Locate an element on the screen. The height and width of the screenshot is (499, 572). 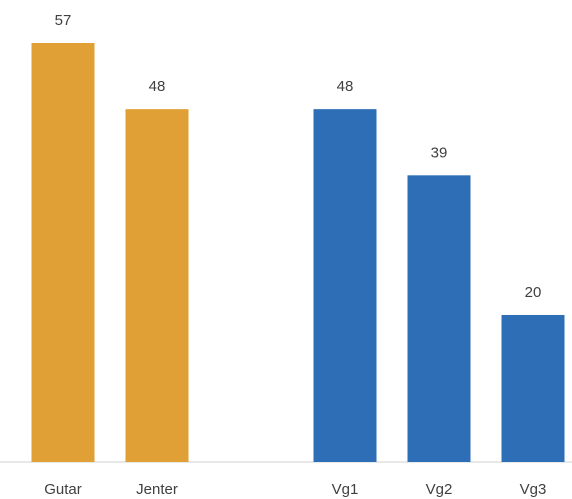
x-tick-label: Vg2 is located at coordinates (439, 489).